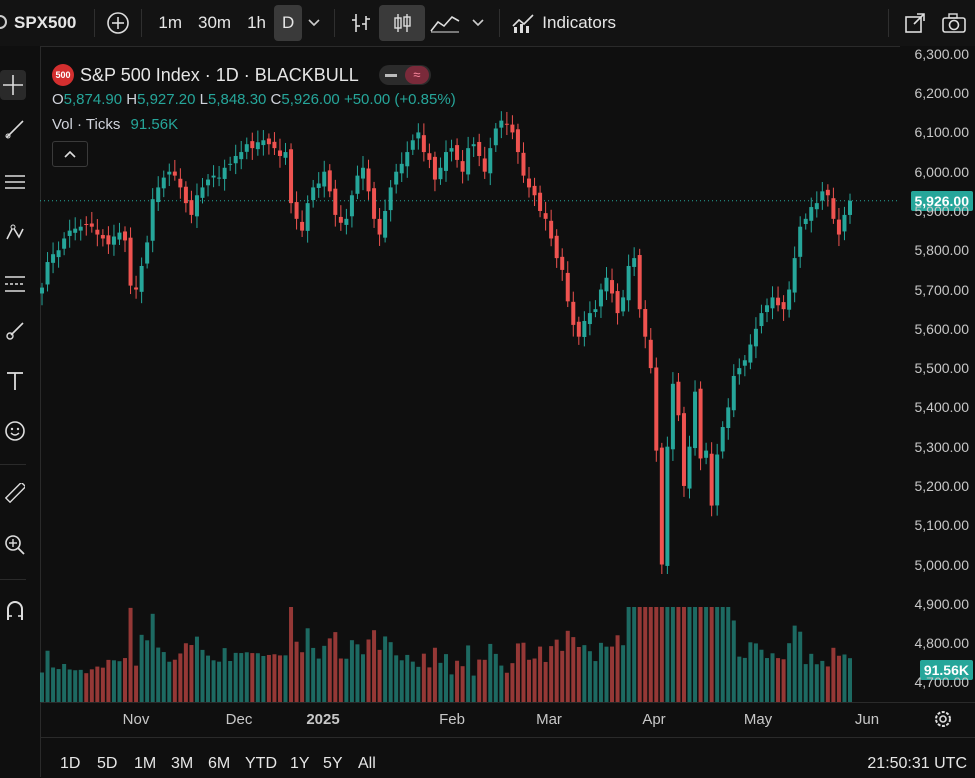  Describe the element at coordinates (917, 763) in the screenshot. I see `clock: 21:50:31 UTC` at that location.